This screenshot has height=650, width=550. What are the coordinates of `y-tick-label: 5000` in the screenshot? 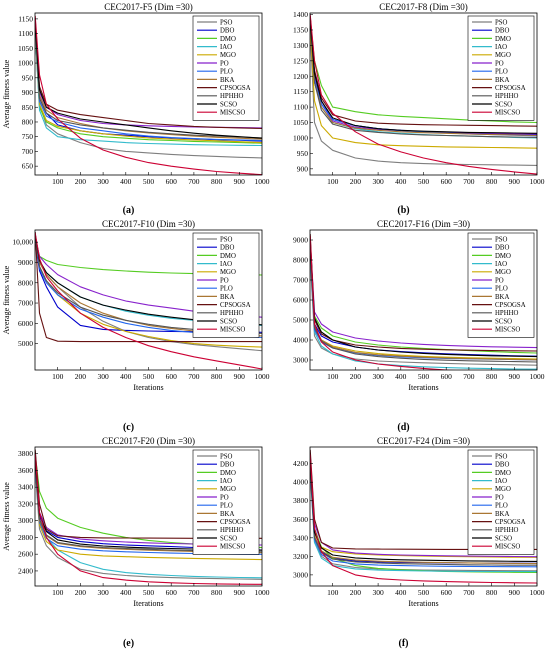 It's located at (25, 343).